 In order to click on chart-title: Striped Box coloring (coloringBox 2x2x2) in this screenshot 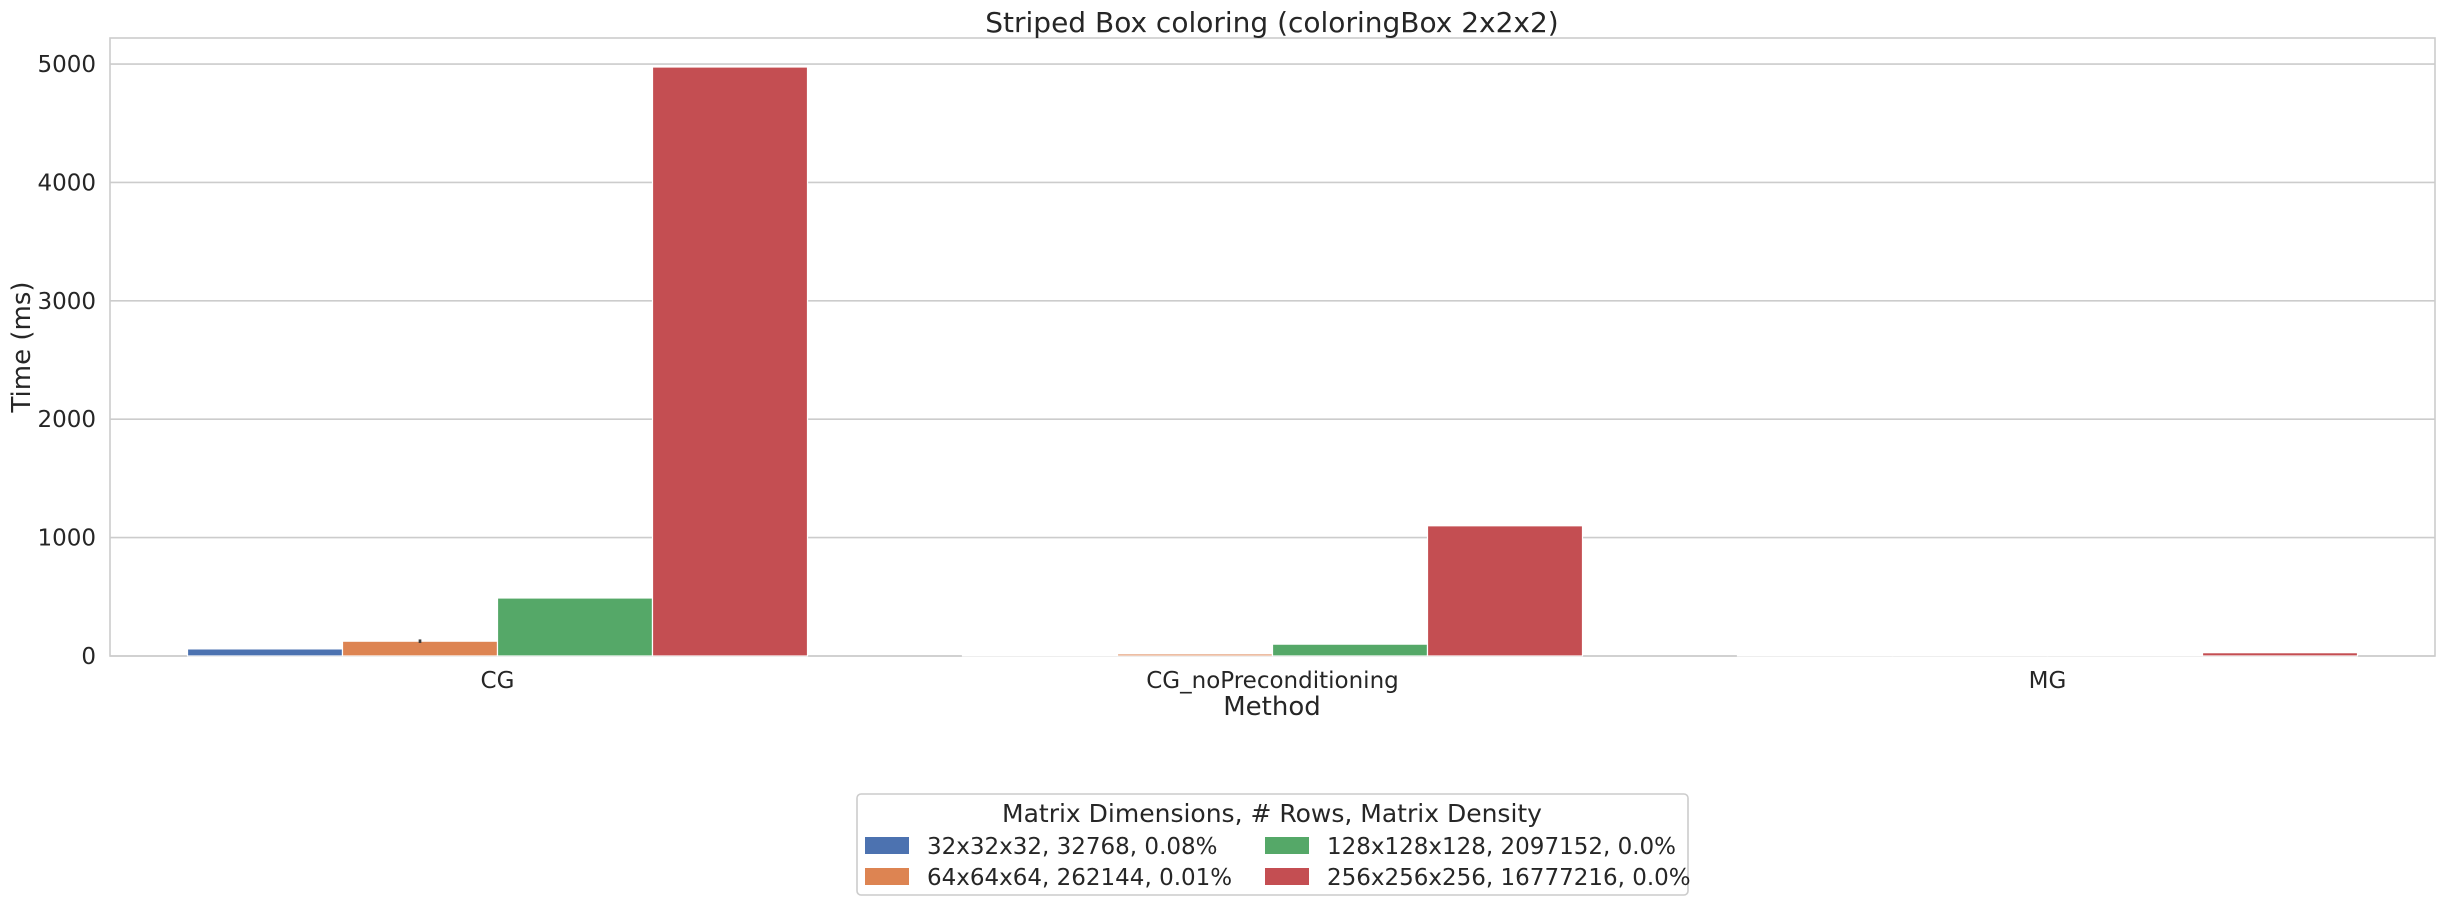, I will do `click(1271, 22)`.